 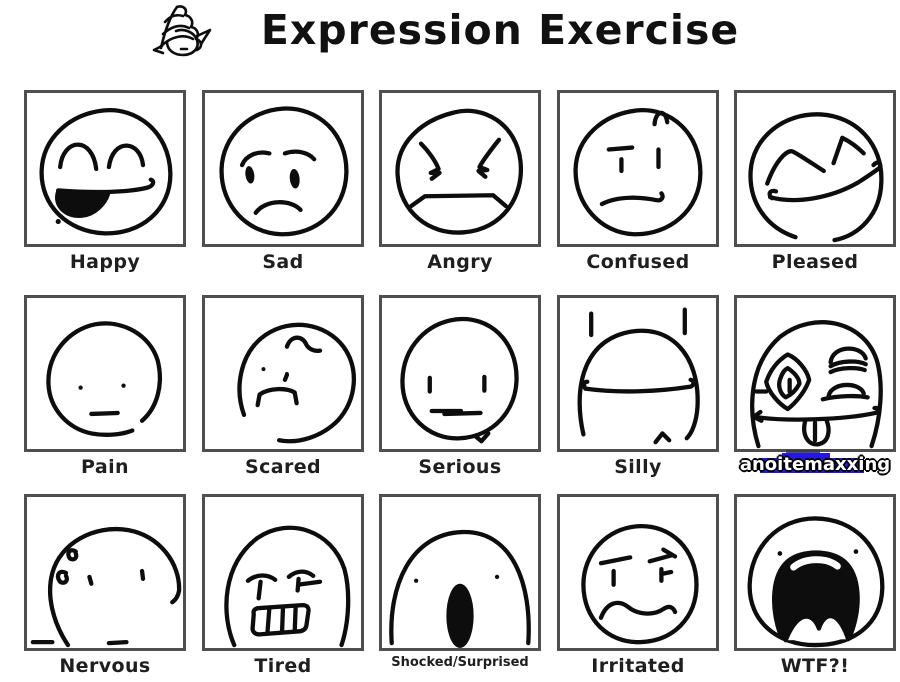 I want to click on snail-doodle-icon, so click(x=182, y=31).